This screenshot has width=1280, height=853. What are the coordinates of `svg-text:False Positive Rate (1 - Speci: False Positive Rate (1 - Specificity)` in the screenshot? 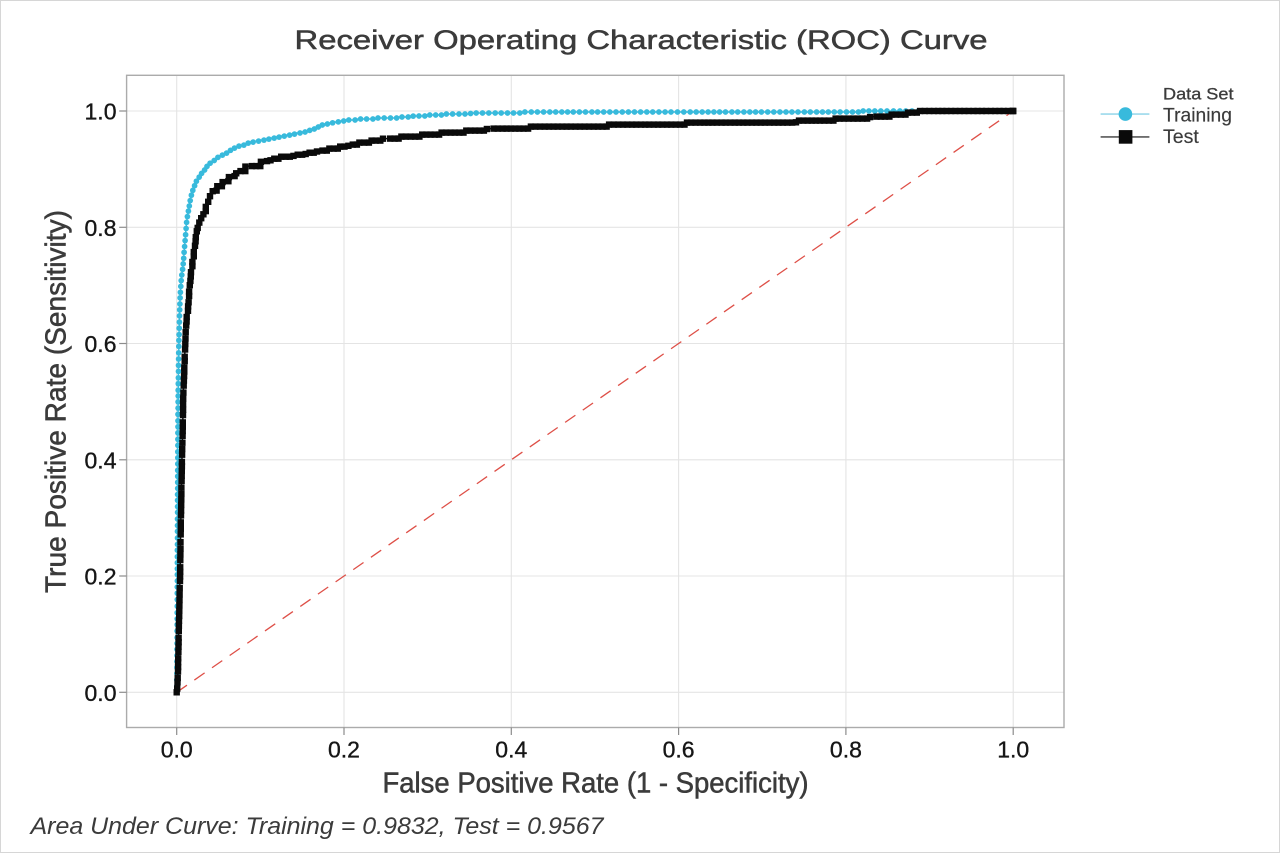 It's located at (596, 783).